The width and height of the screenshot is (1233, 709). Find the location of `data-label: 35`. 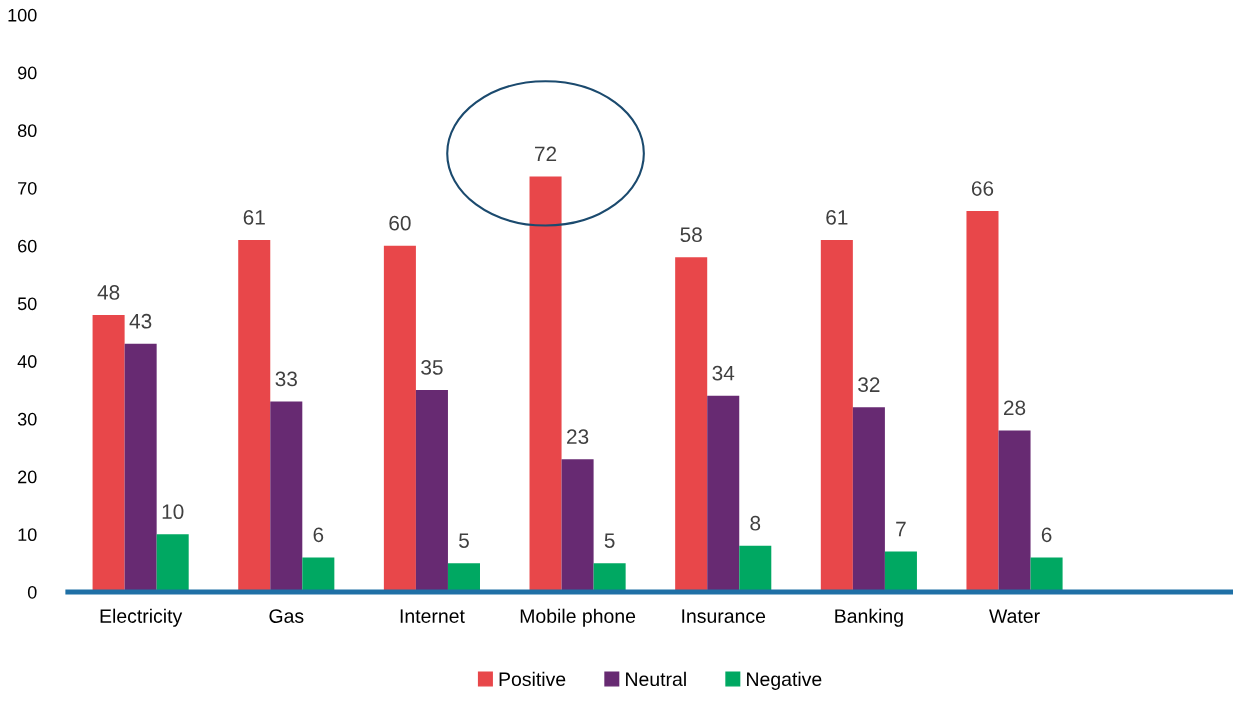

data-label: 35 is located at coordinates (432, 367).